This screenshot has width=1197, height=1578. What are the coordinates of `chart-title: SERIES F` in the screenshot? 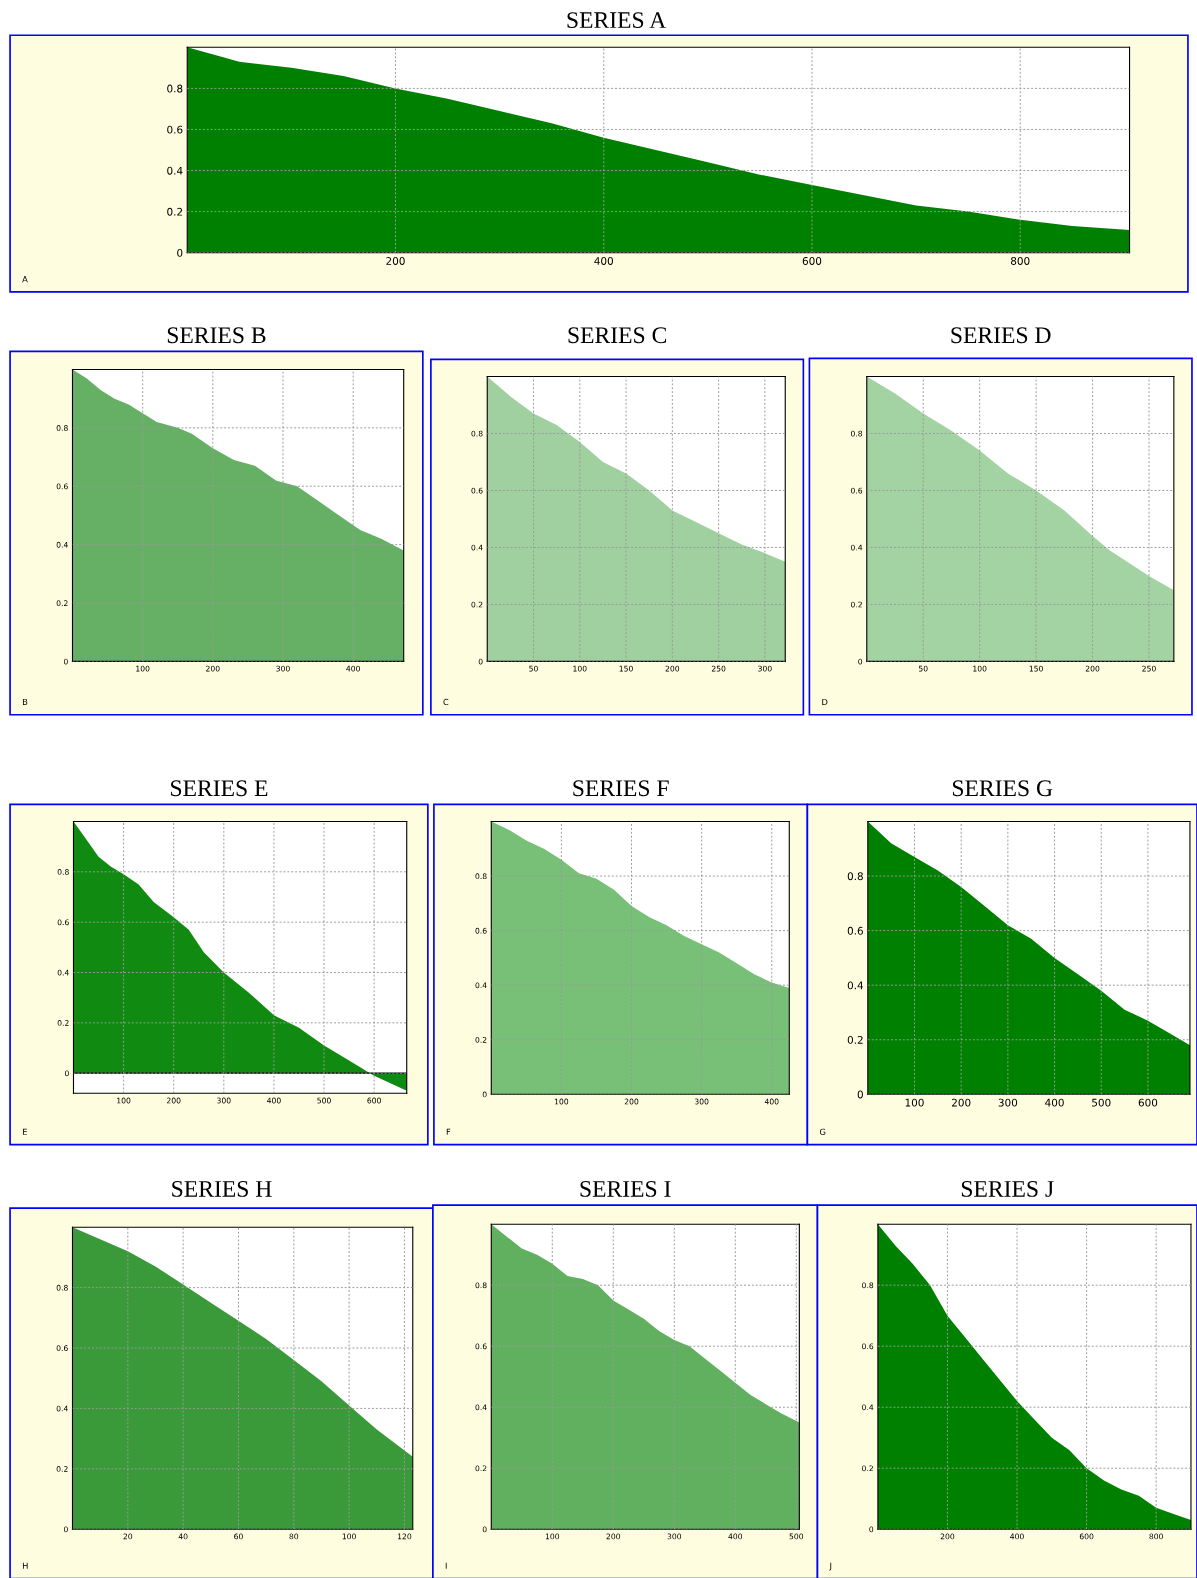 It's located at (621, 788).